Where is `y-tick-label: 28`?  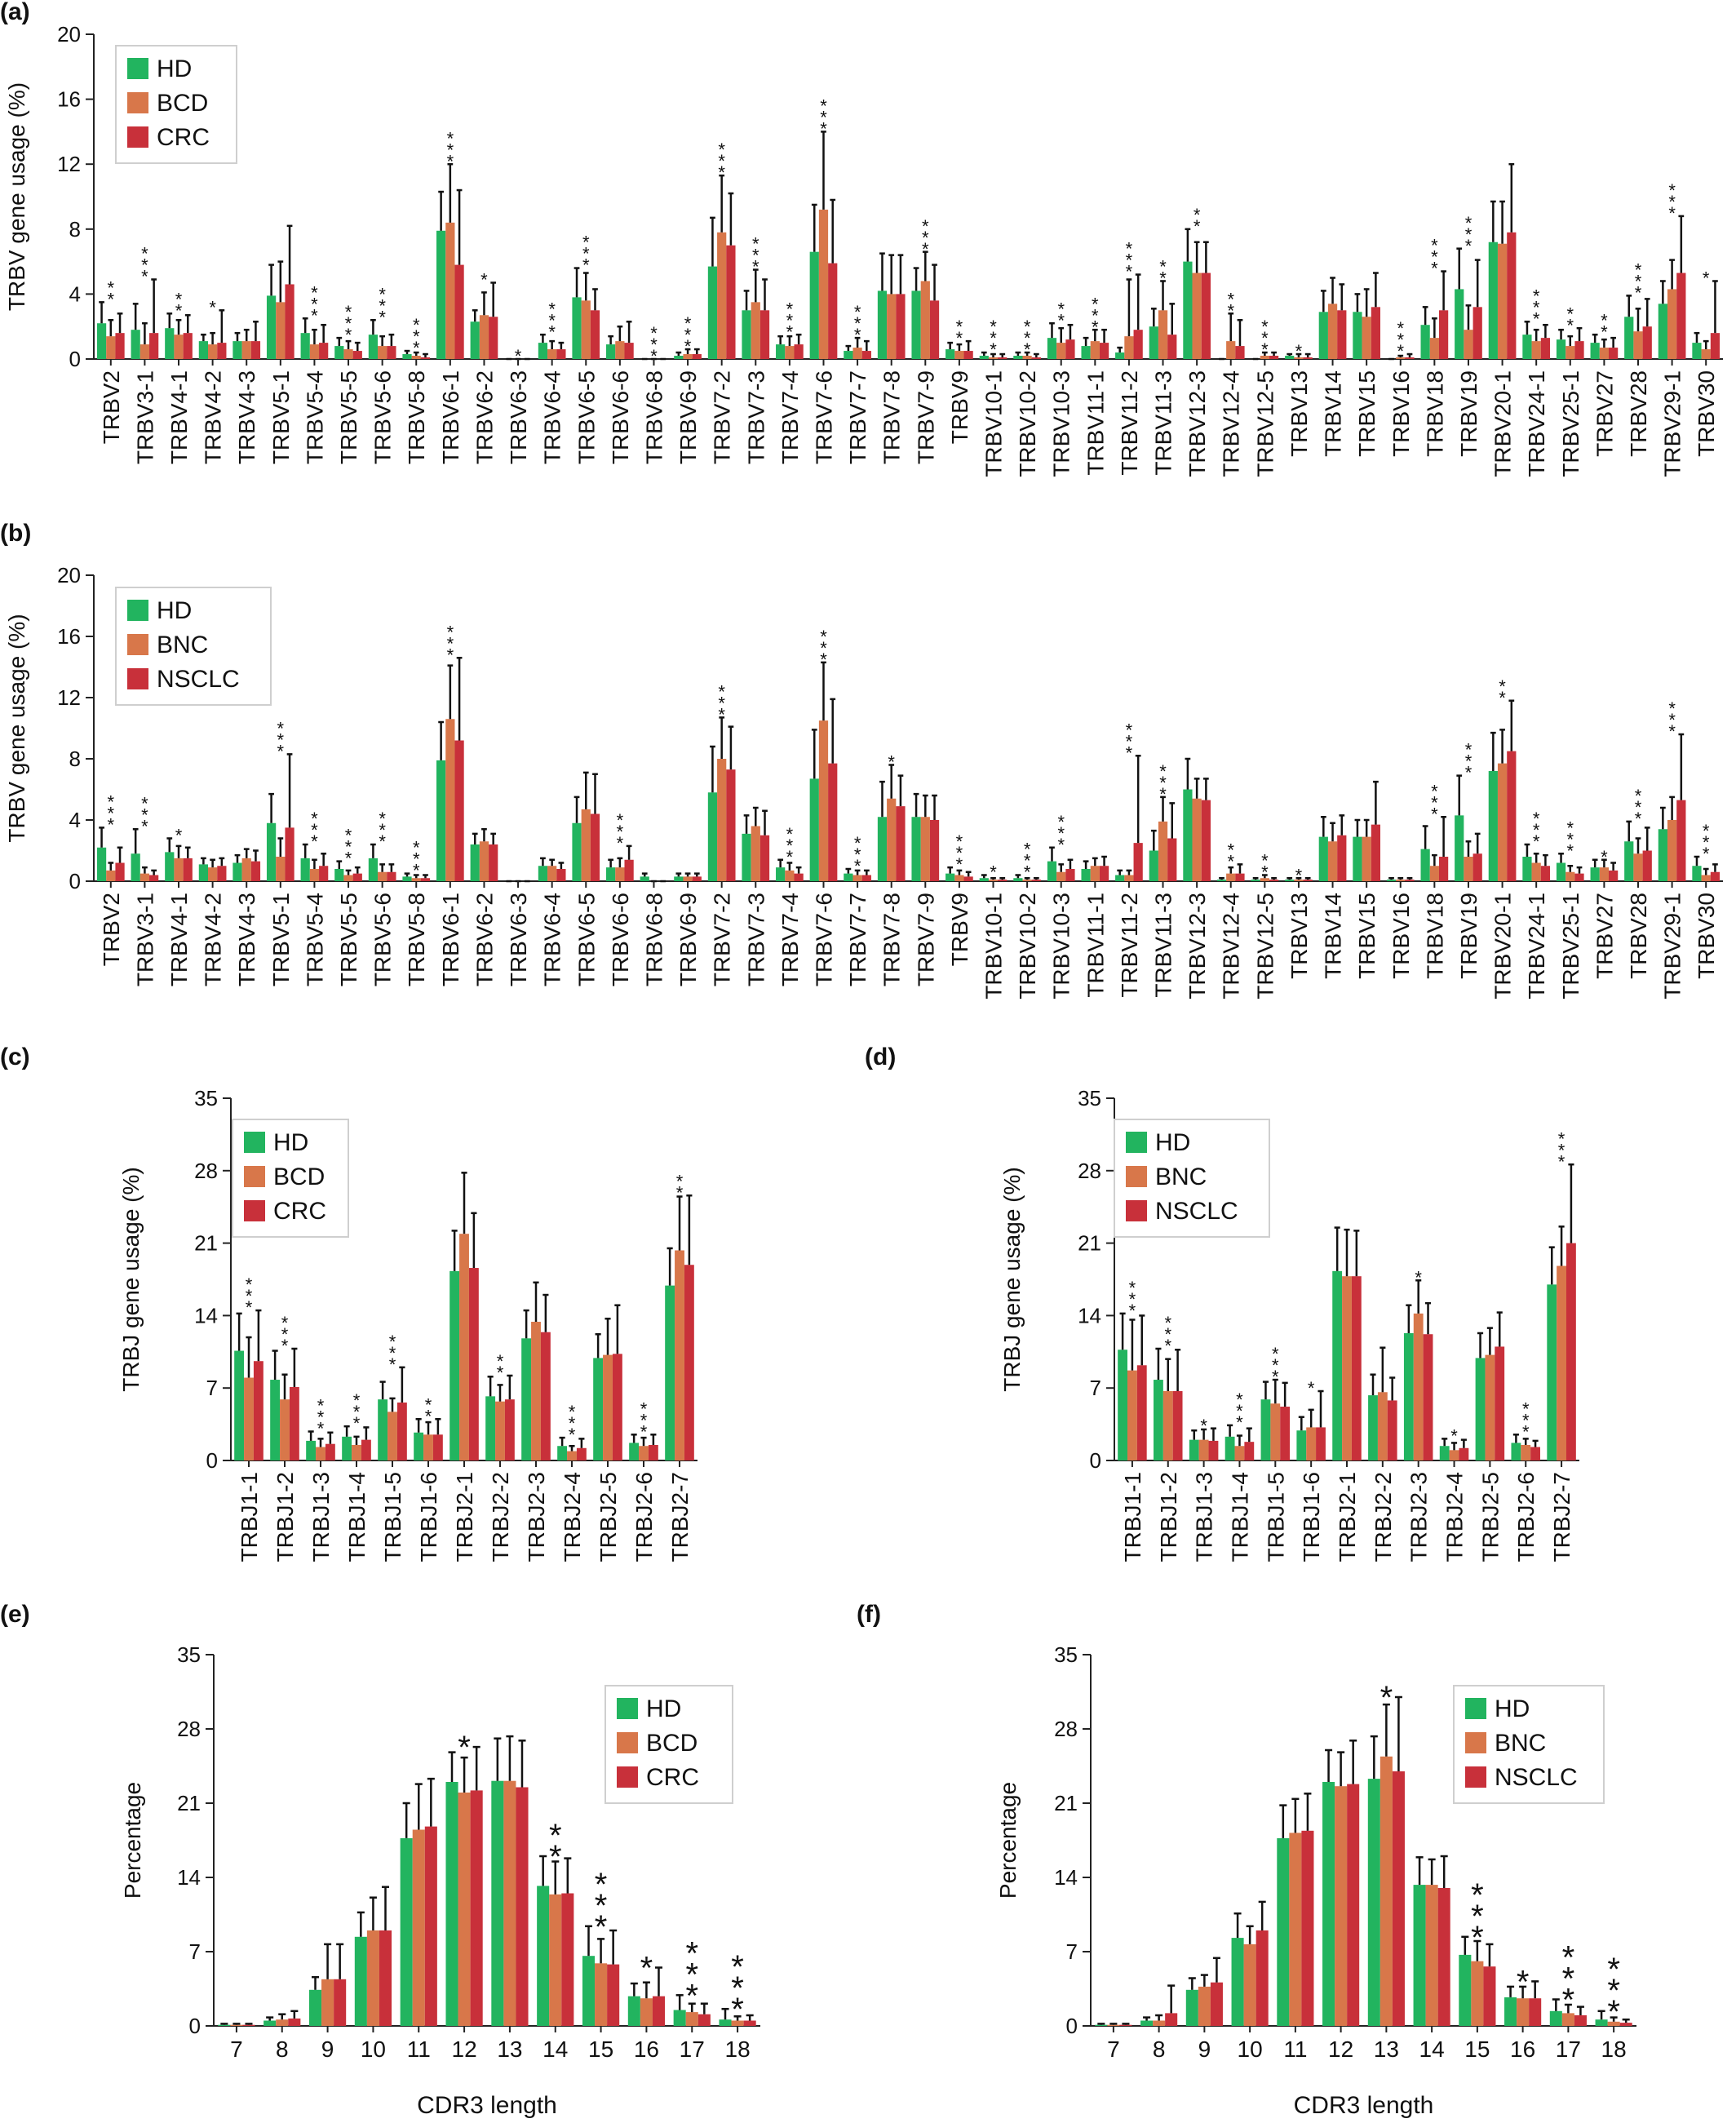 y-tick-label: 28 is located at coordinates (189, 1729).